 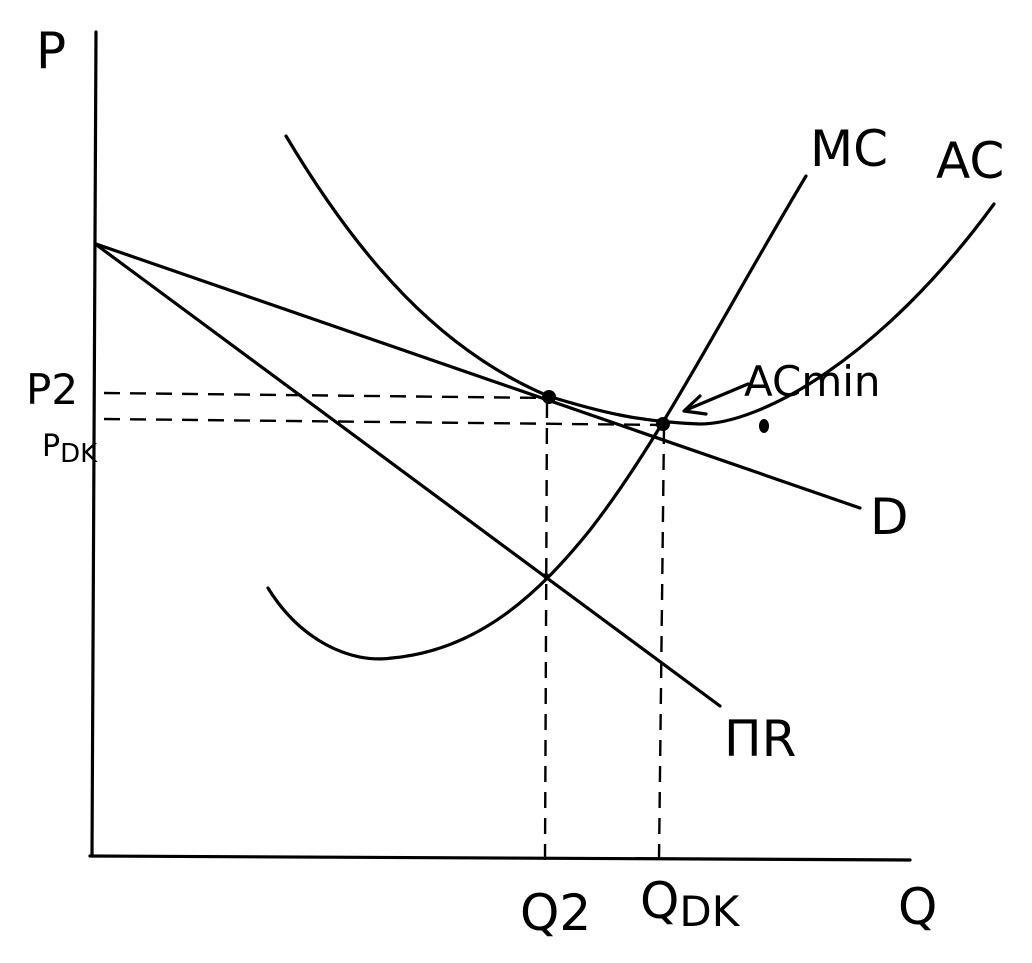 I want to click on ac-min-point, so click(x=663, y=424).